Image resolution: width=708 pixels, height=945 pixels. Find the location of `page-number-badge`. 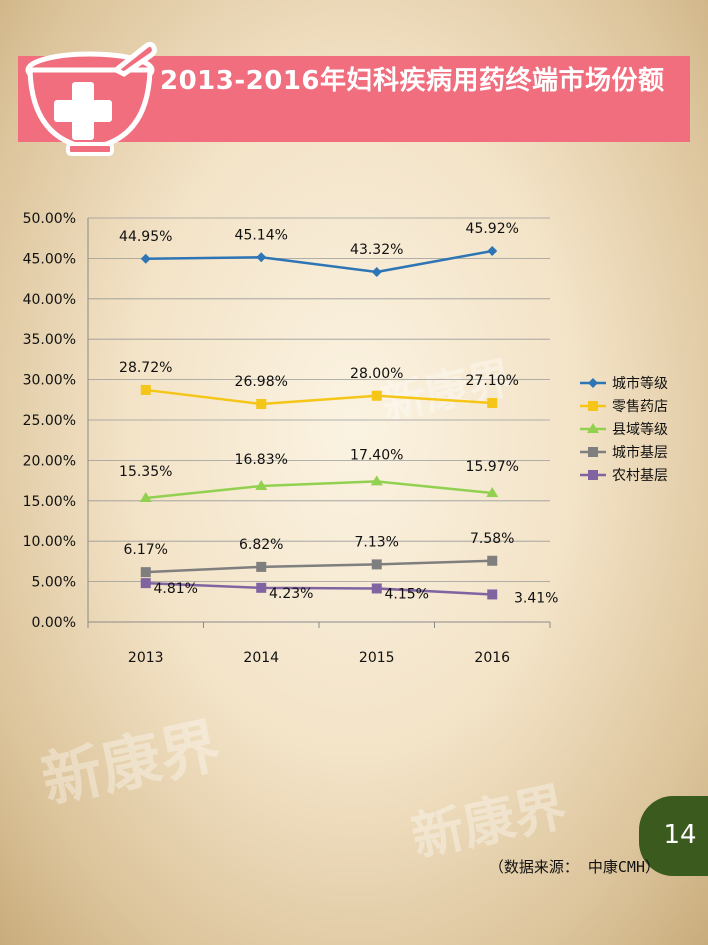

page-number-badge is located at coordinates (673, 836).